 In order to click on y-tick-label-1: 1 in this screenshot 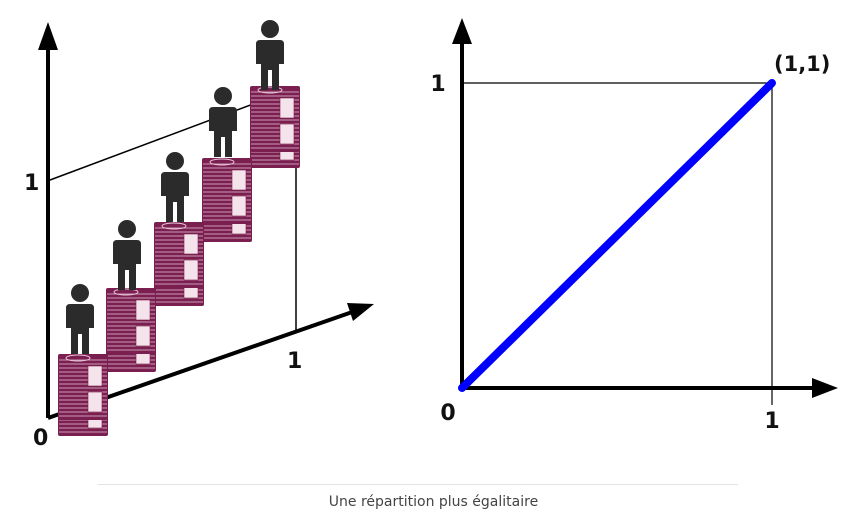, I will do `click(437, 84)`.